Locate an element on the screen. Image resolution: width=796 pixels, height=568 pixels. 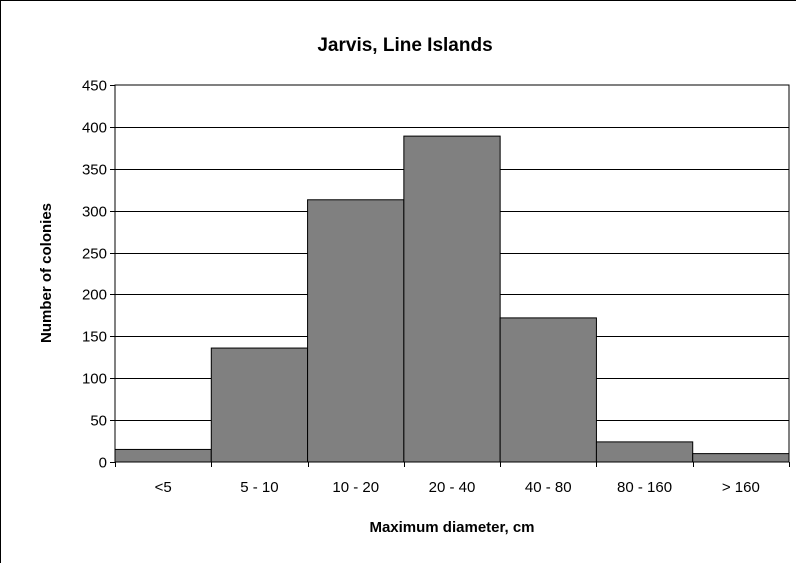
x-tick-label: 40 - 80 is located at coordinates (548, 487).